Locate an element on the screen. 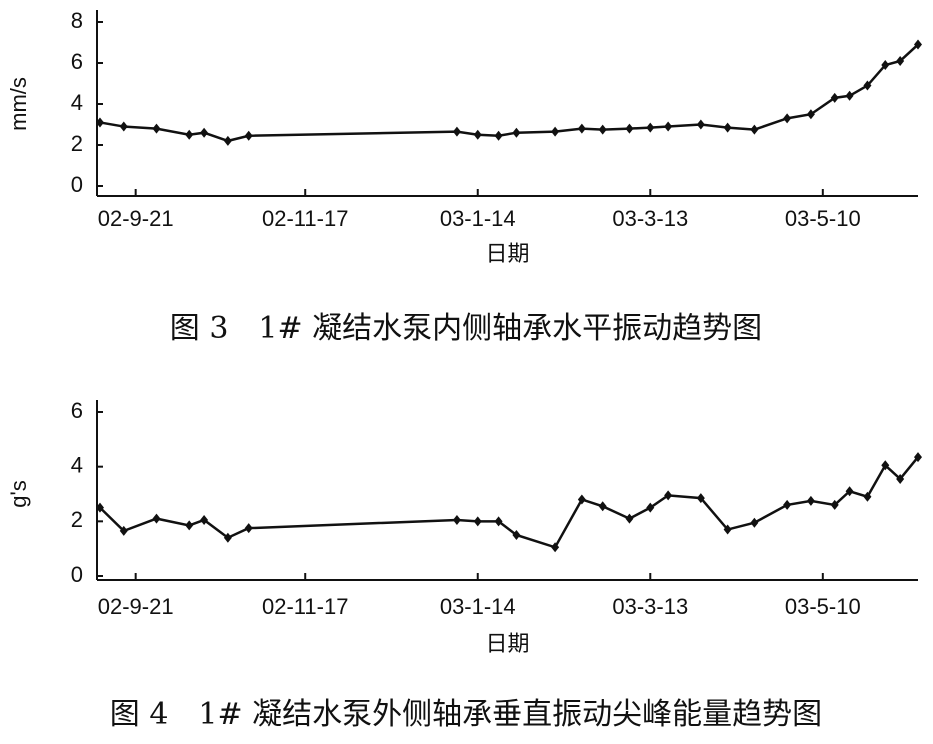  y-axis-label: g's is located at coordinates (18, 493).